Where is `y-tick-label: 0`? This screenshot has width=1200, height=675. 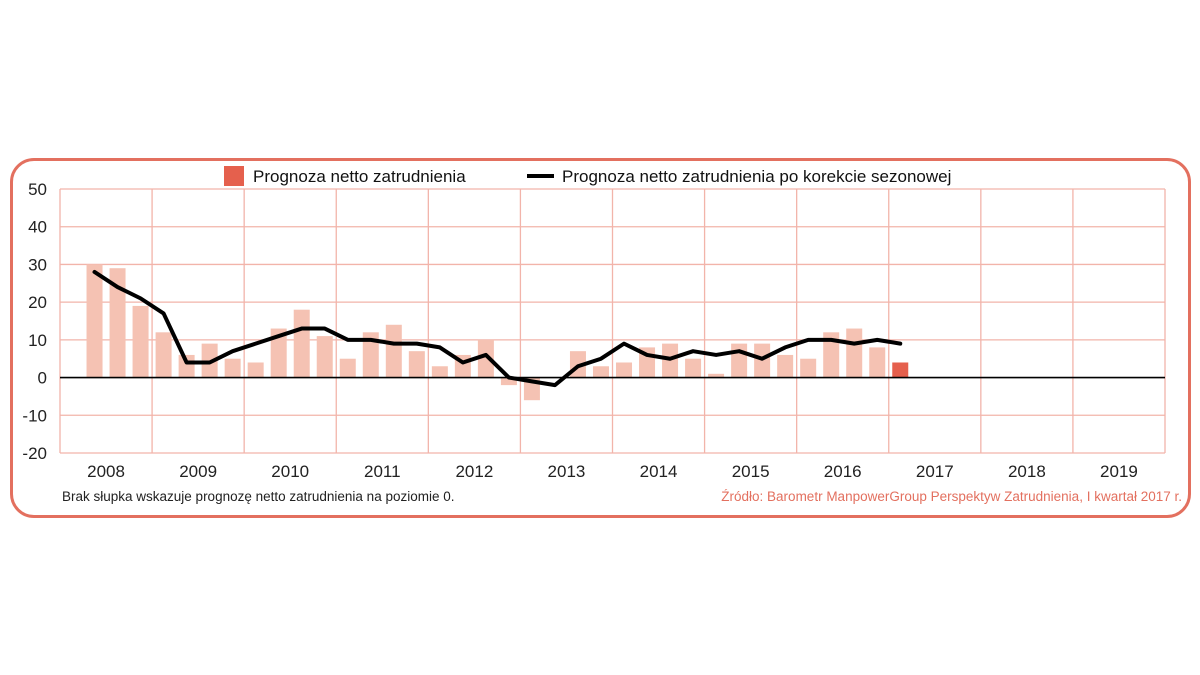 y-tick-label: 0 is located at coordinates (42, 378).